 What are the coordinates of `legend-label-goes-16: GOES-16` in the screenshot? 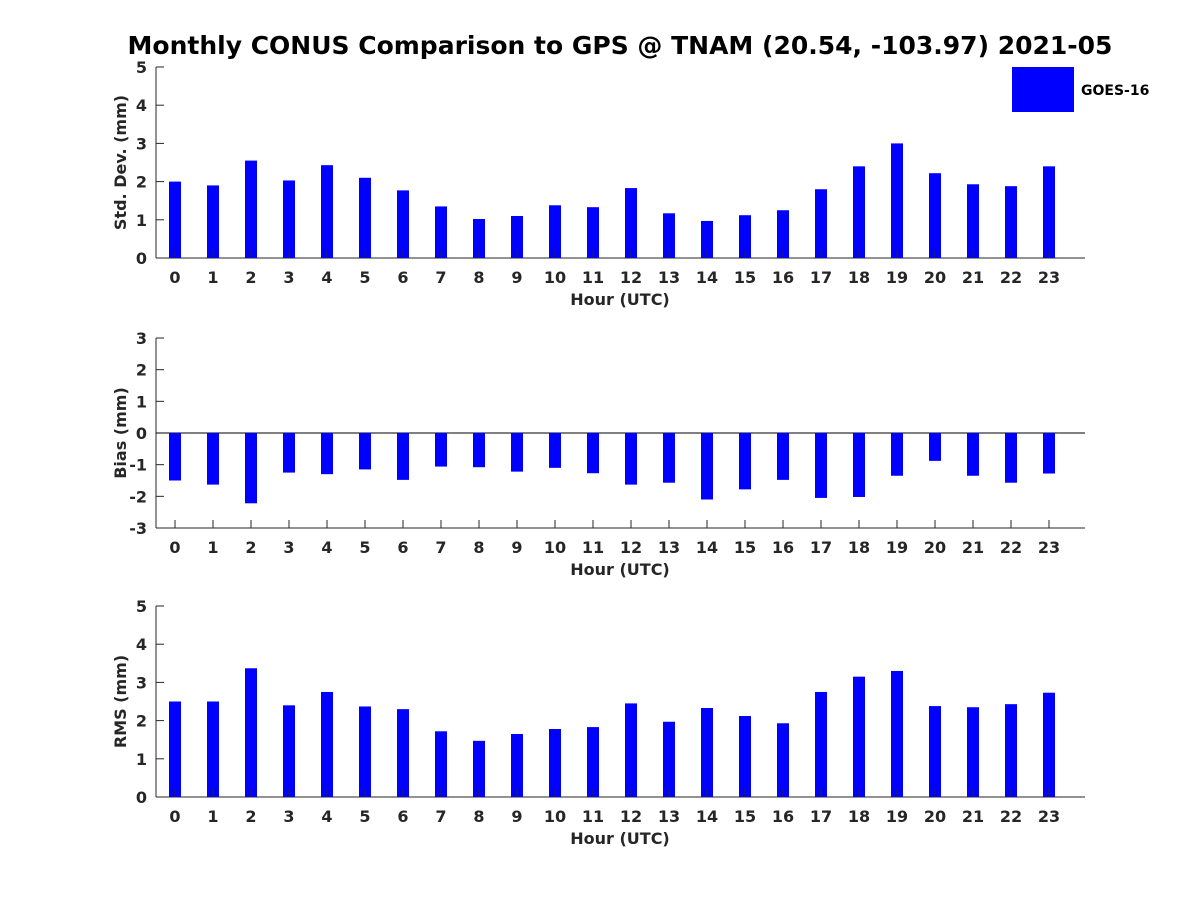 It's located at (1115, 91).